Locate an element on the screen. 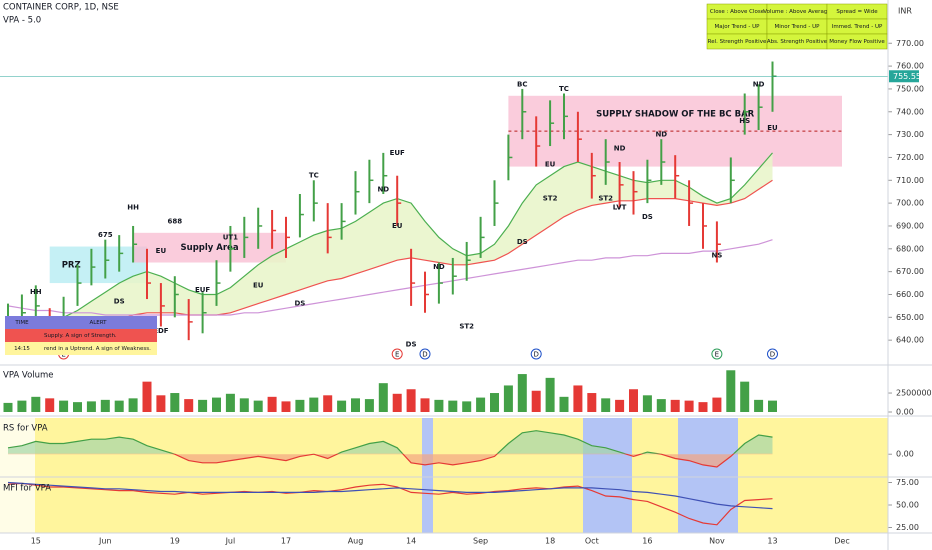 Image resolution: width=932 pixels, height=550 pixels. annotation: EDF is located at coordinates (161, 331).